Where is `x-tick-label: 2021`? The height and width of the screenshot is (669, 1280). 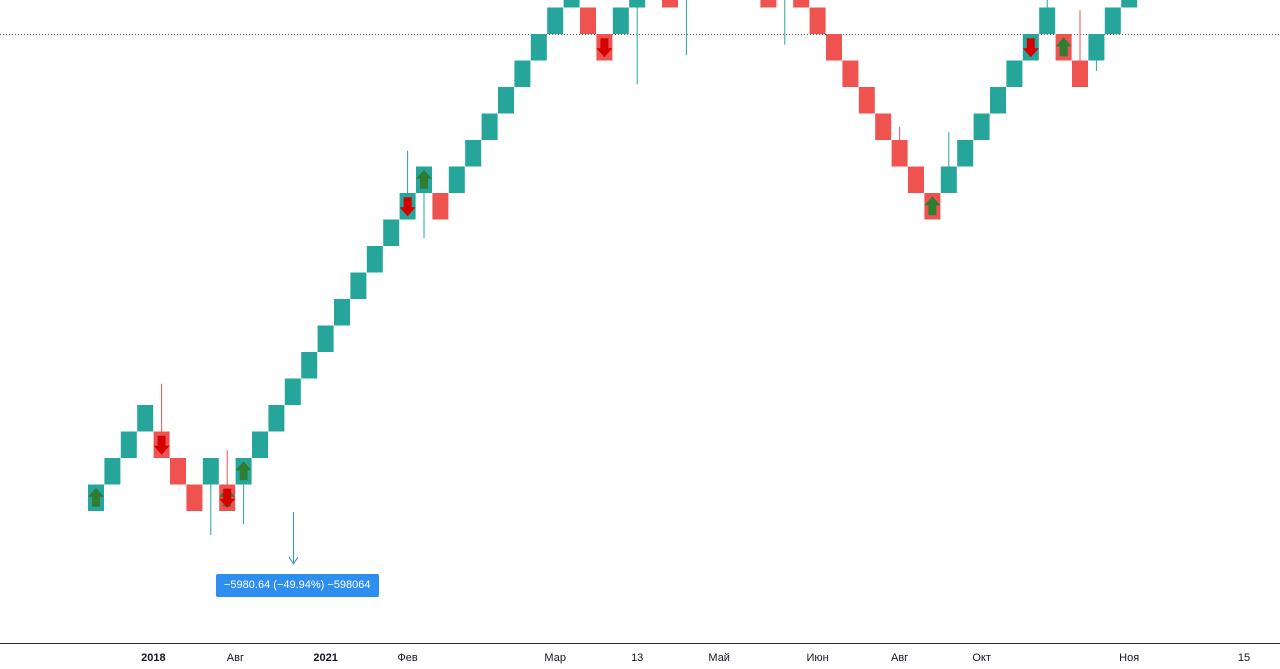 x-tick-label: 2021 is located at coordinates (325, 658).